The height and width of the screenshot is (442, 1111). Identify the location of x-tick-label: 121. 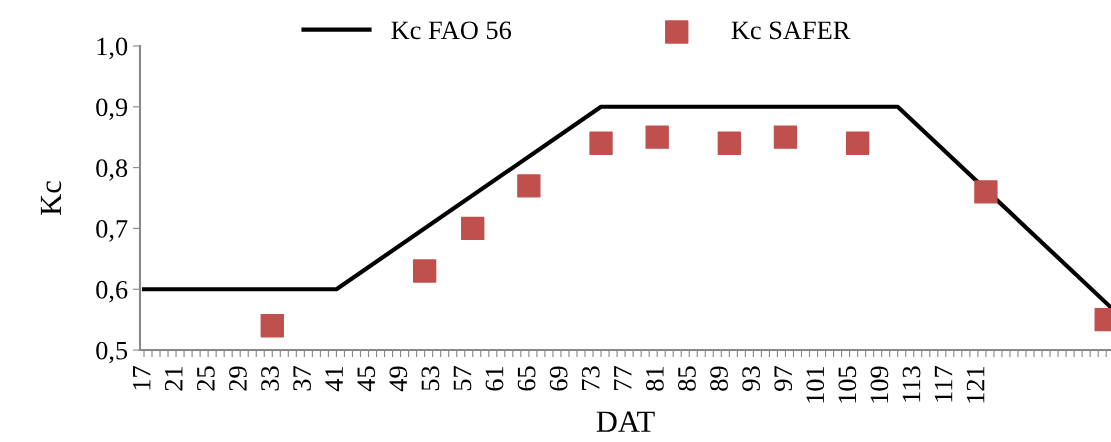
(975, 384).